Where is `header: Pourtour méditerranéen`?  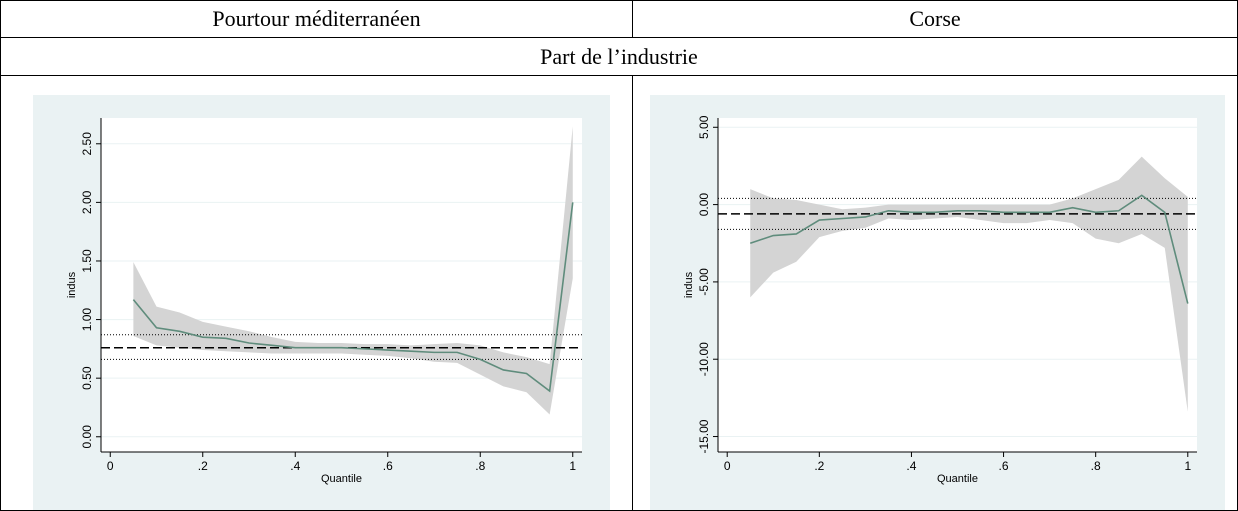 header: Pourtour méditerranéen is located at coordinates (316, 18).